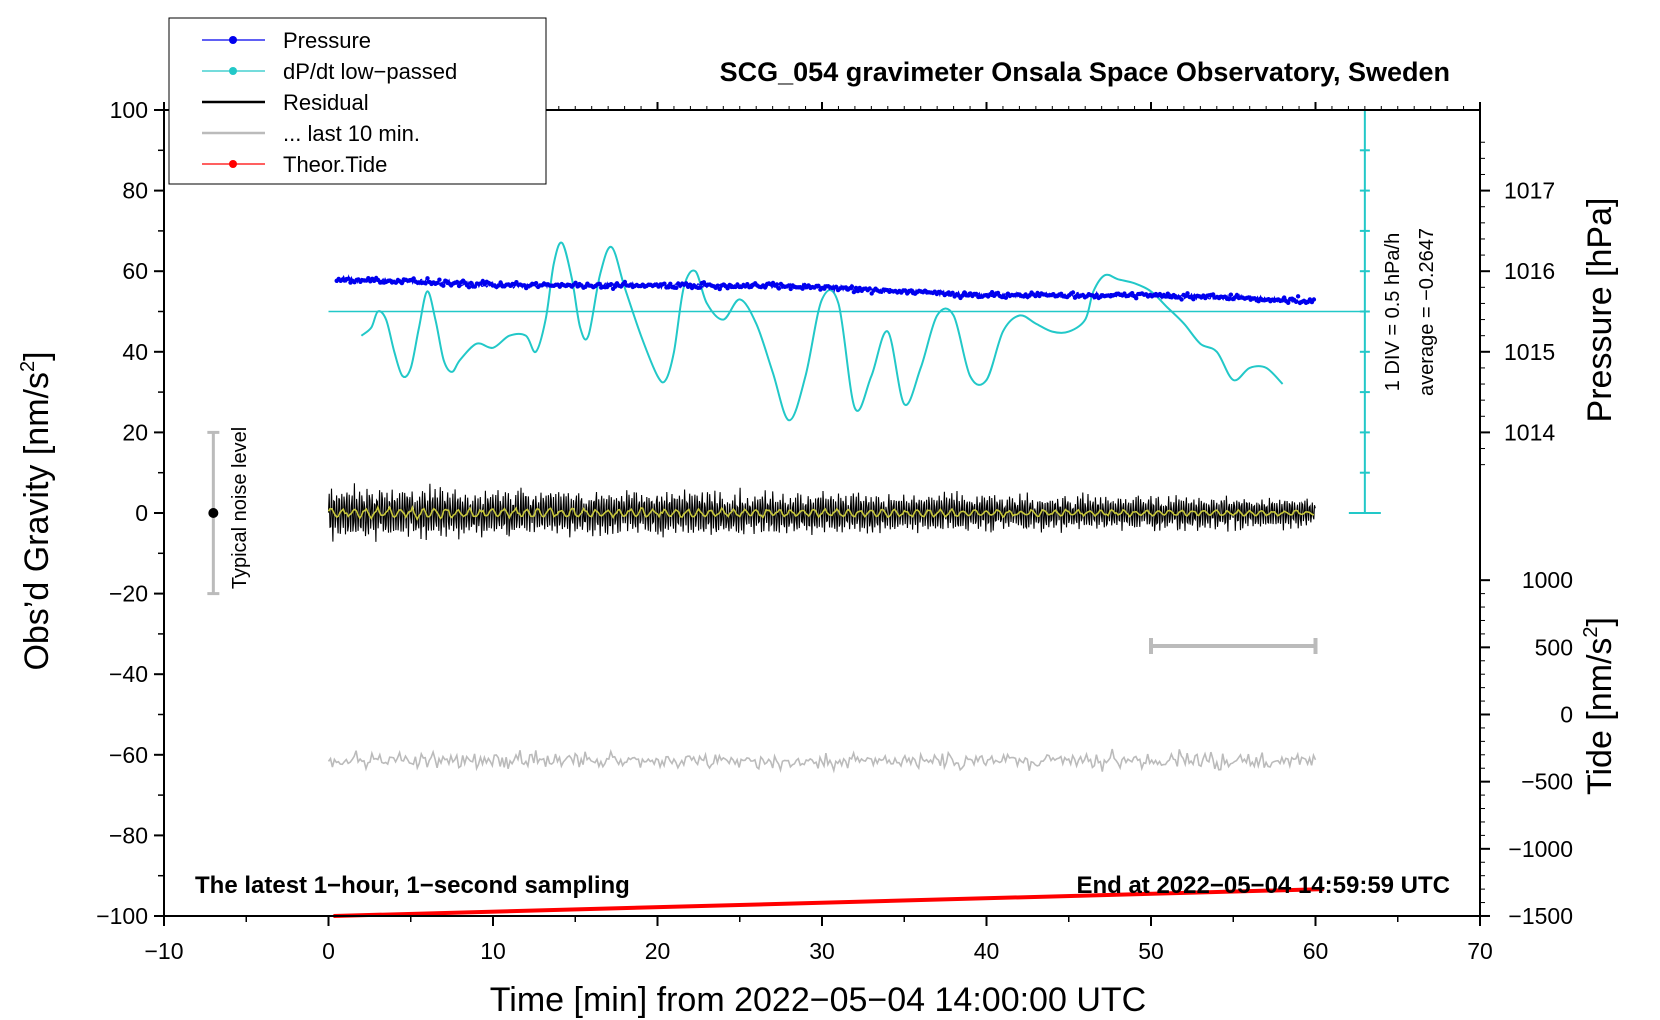 The width and height of the screenshot is (1660, 1020). I want to click on y-tick-label: 100, so click(129, 110).